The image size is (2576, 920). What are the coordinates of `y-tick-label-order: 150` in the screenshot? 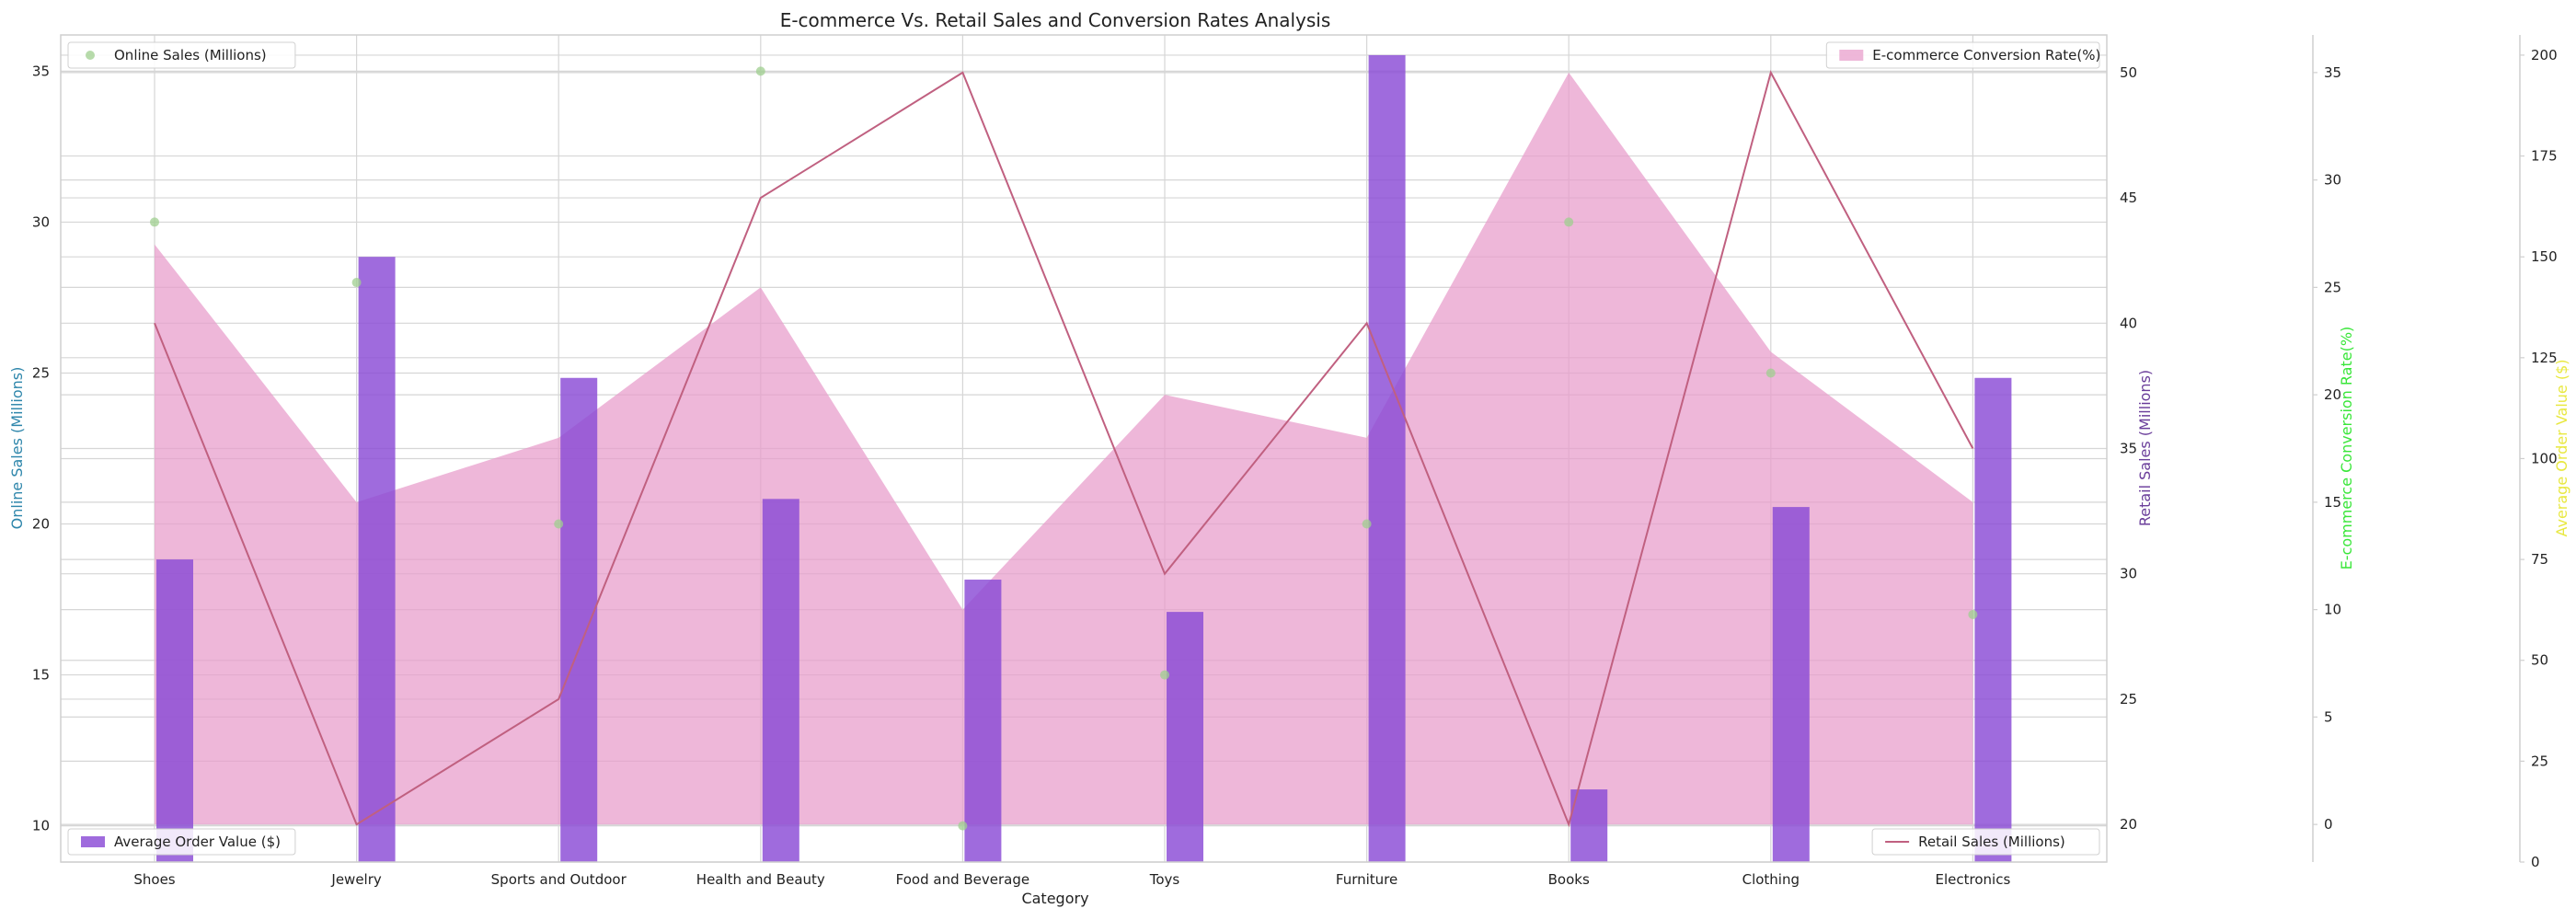 It's located at (2544, 256).